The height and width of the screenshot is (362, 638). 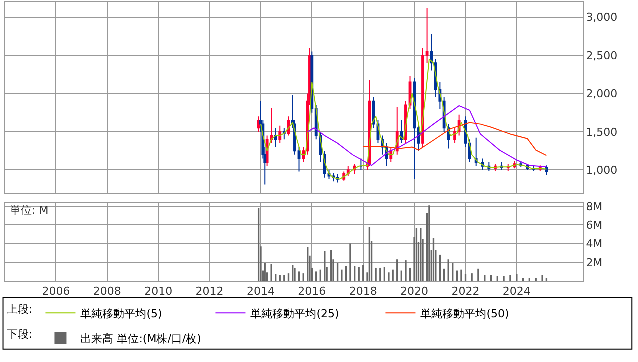 What do you see at coordinates (466, 291) in the screenshot?
I see `x-tick-label: 2022` at bounding box center [466, 291].